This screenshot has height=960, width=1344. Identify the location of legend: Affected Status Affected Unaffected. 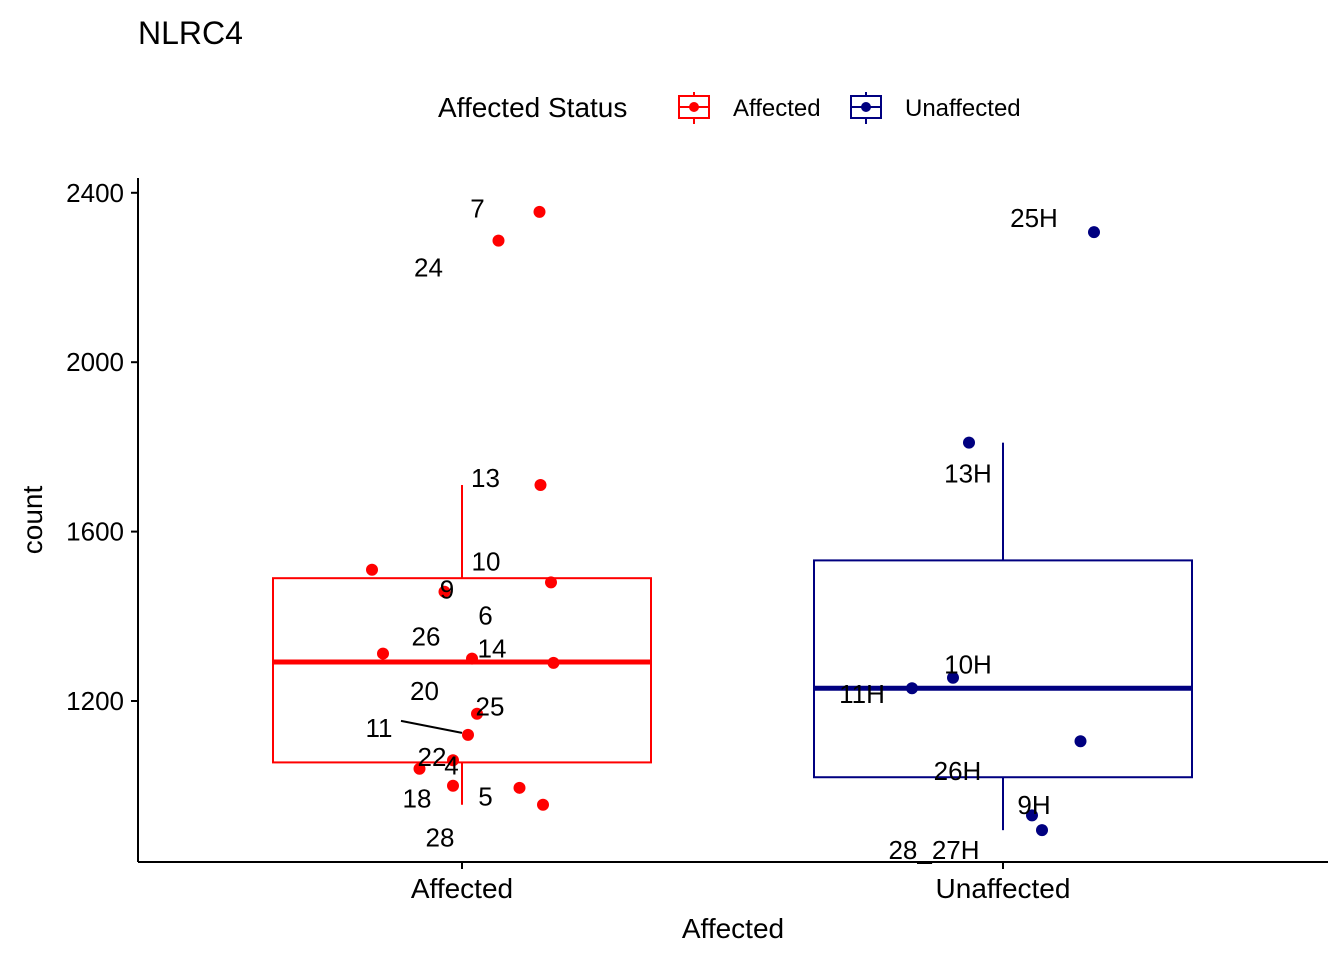
(729, 108).